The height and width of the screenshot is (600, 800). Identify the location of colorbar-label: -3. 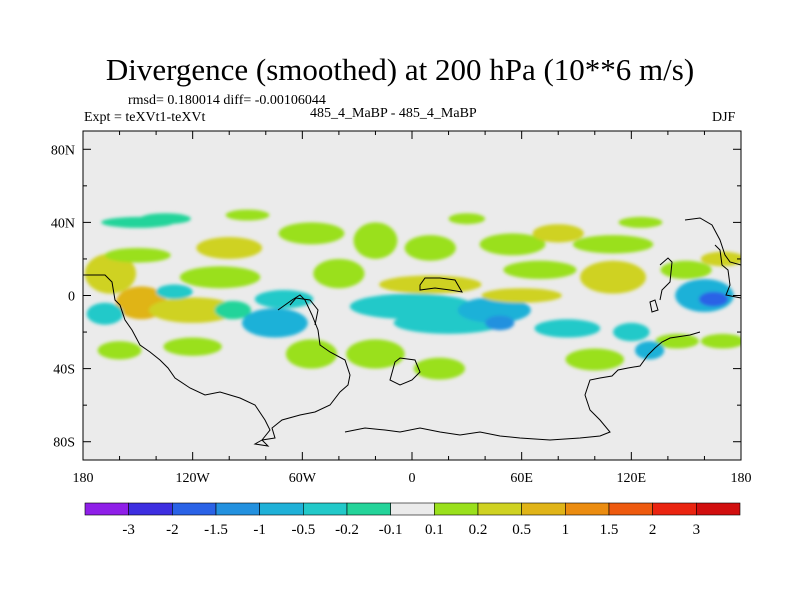
(128, 530).